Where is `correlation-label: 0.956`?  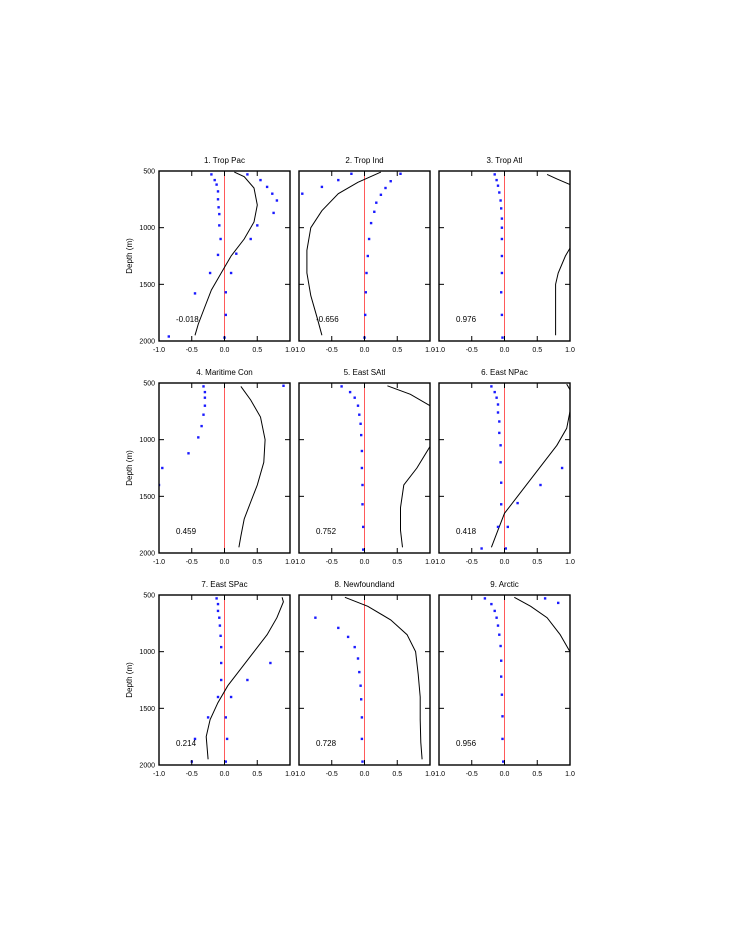 correlation-label: 0.956 is located at coordinates (466, 743).